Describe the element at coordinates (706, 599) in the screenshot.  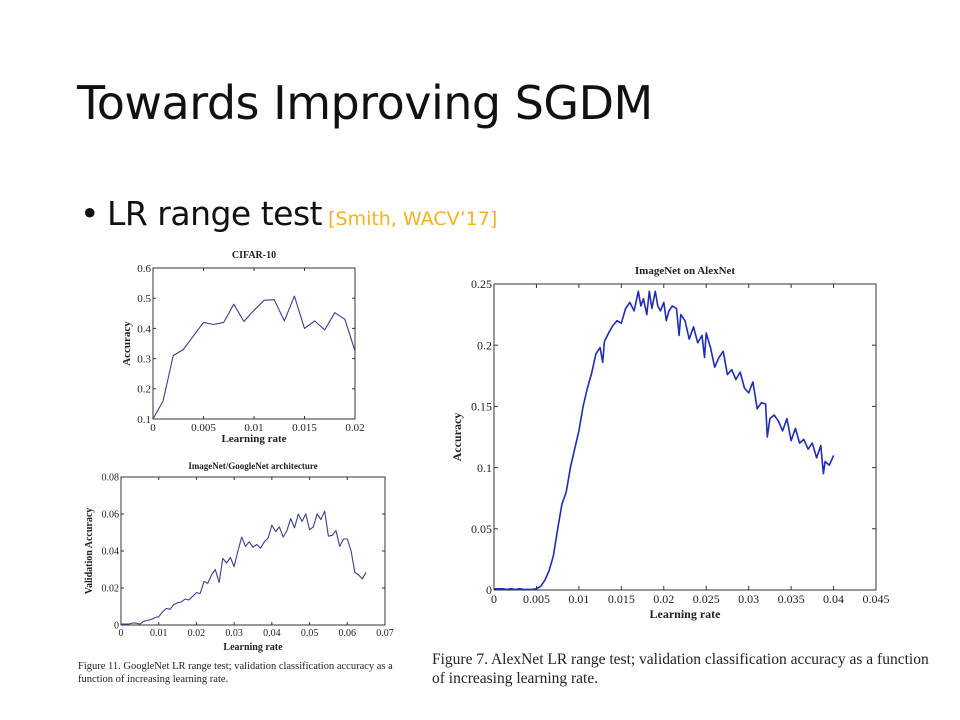
I see `x-tick-label: 0.025` at that location.